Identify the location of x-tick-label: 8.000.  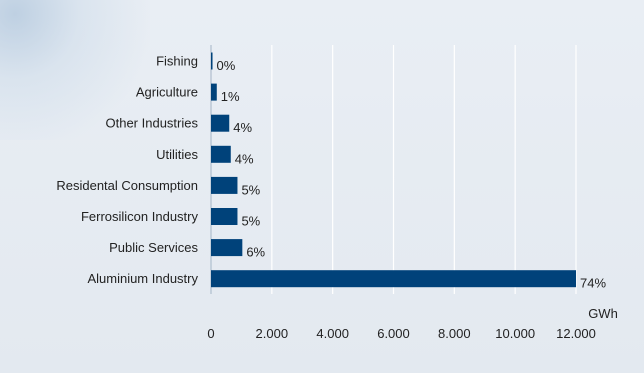
(454, 333).